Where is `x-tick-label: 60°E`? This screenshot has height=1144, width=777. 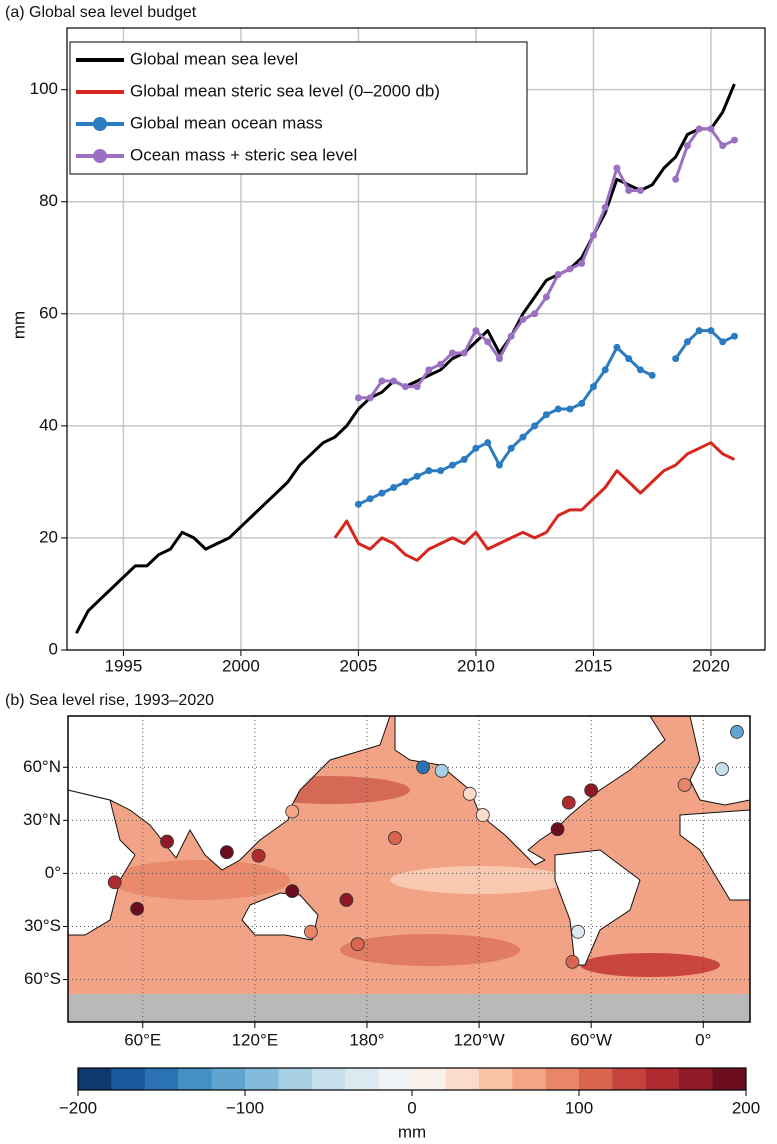 x-tick-label: 60°E is located at coordinates (142, 1039).